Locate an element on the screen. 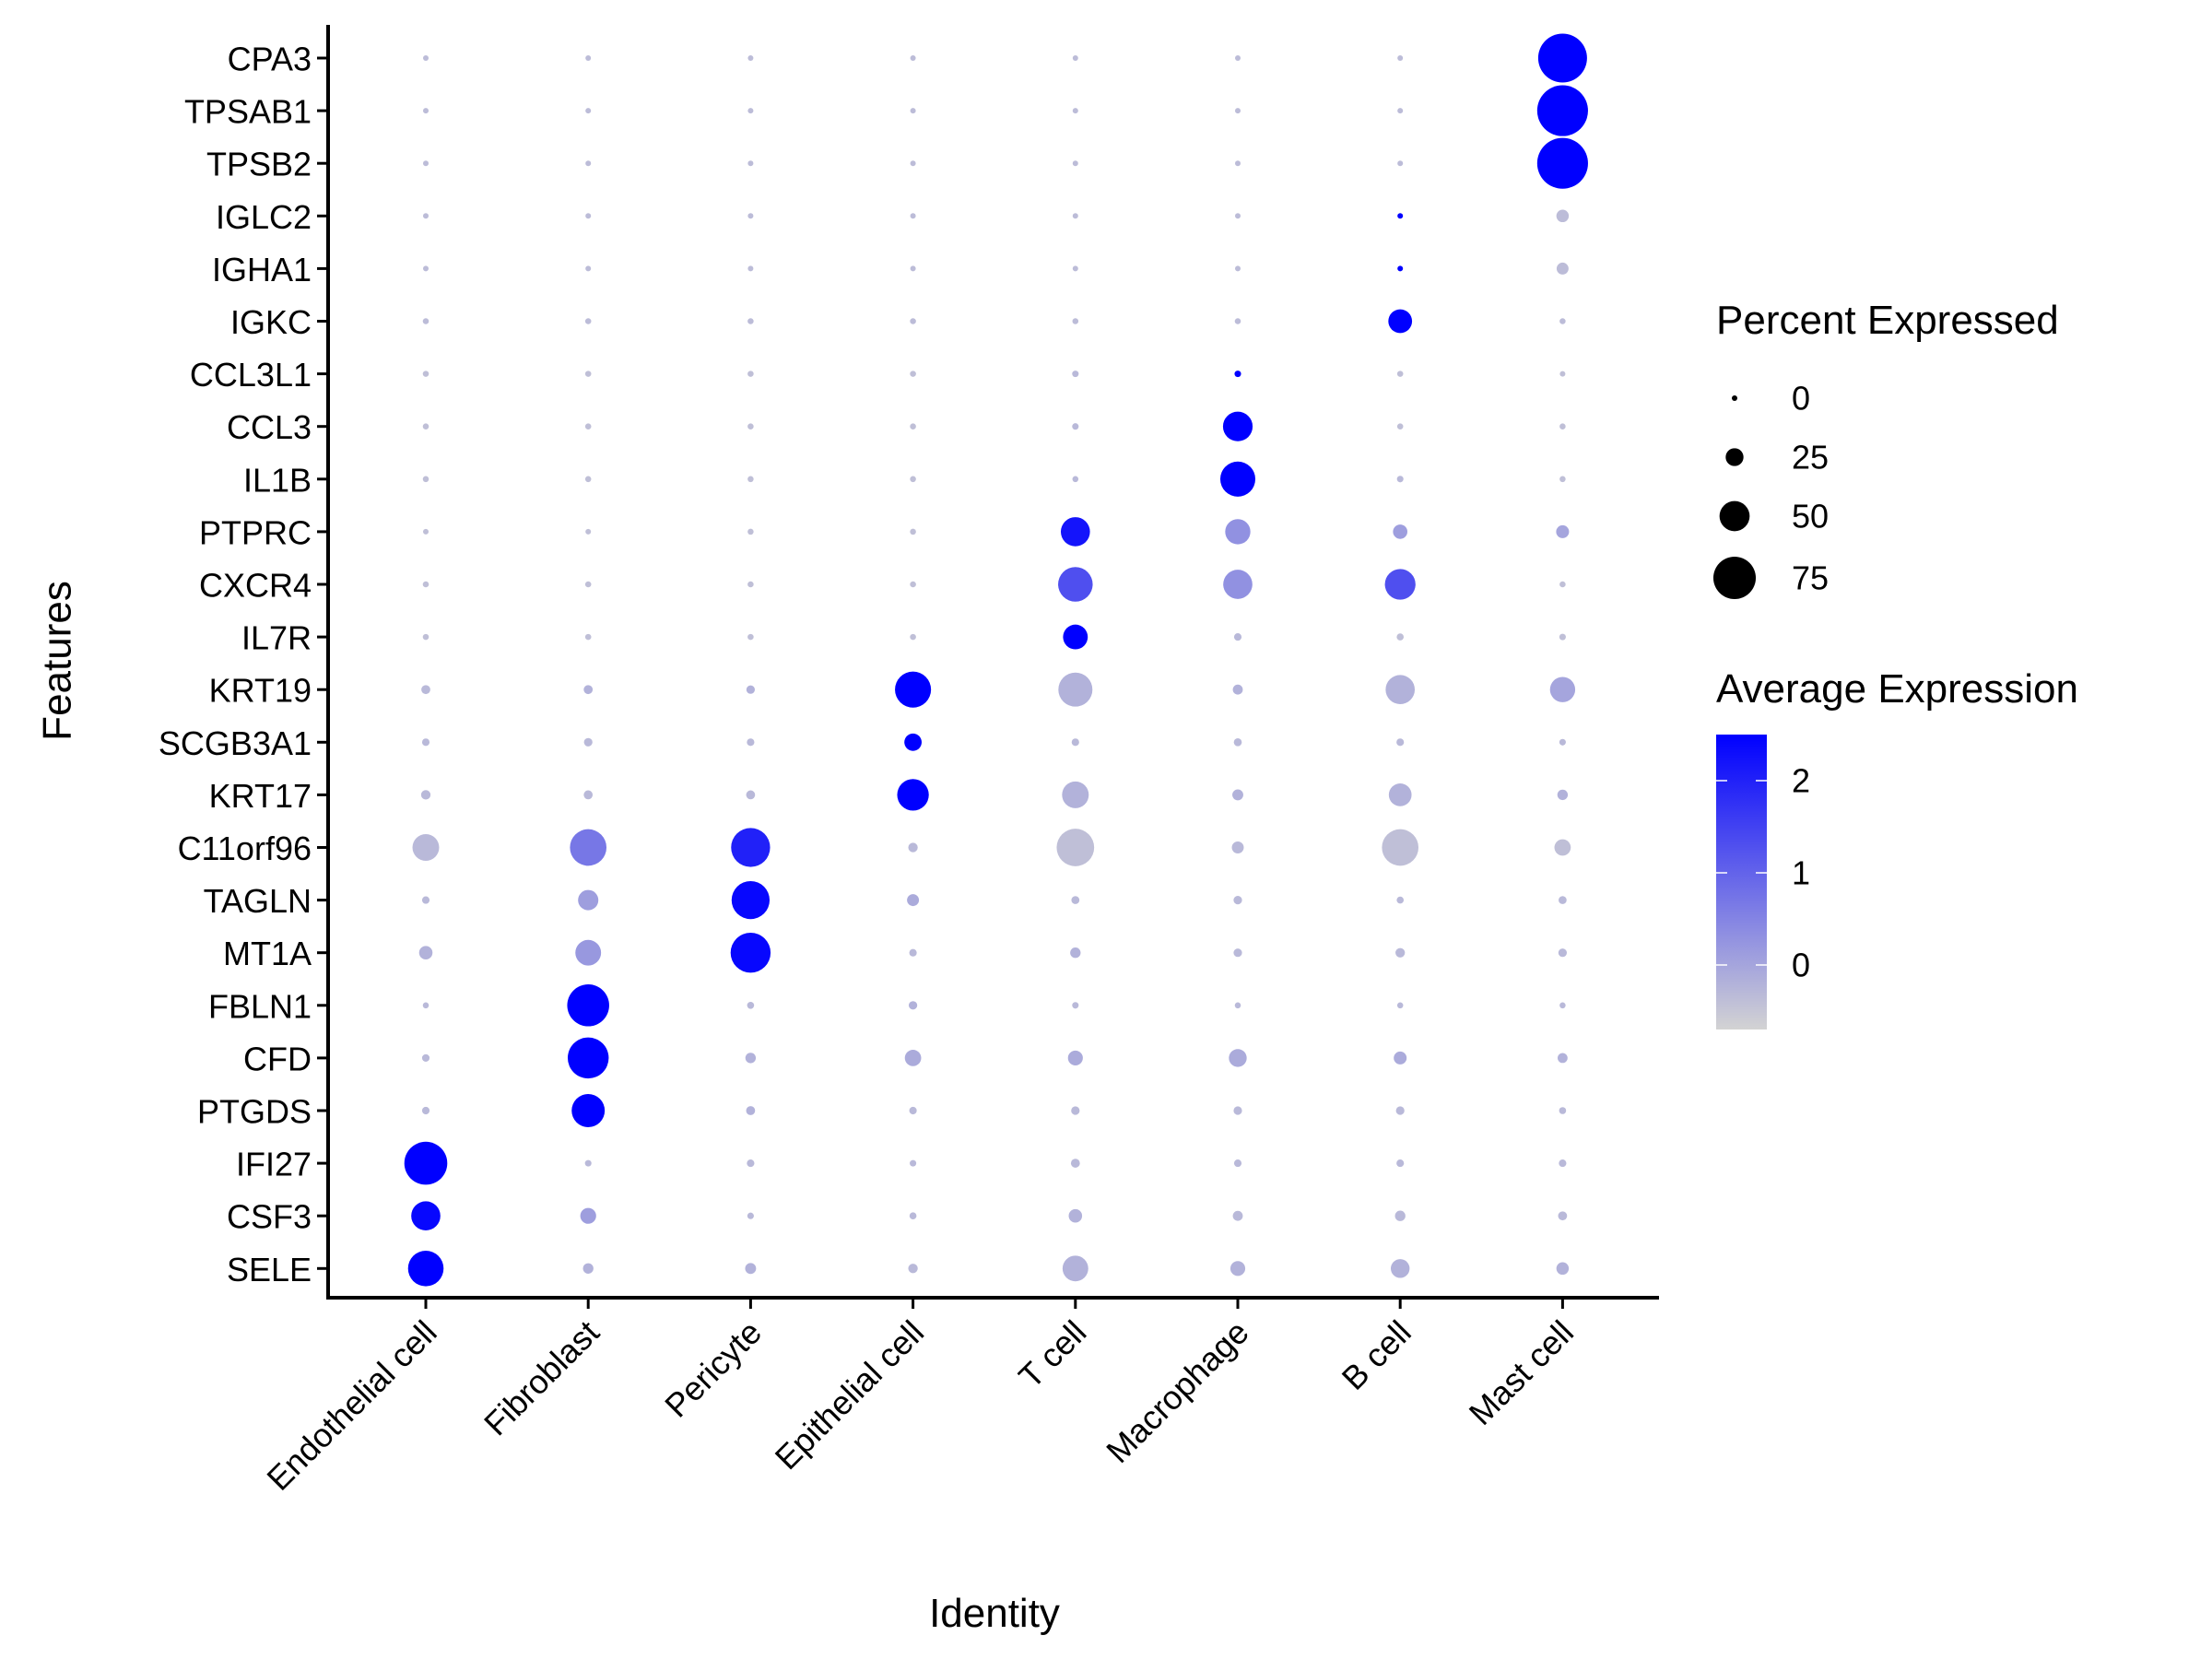  dot-KRT17-b-cell is located at coordinates (1400, 794).